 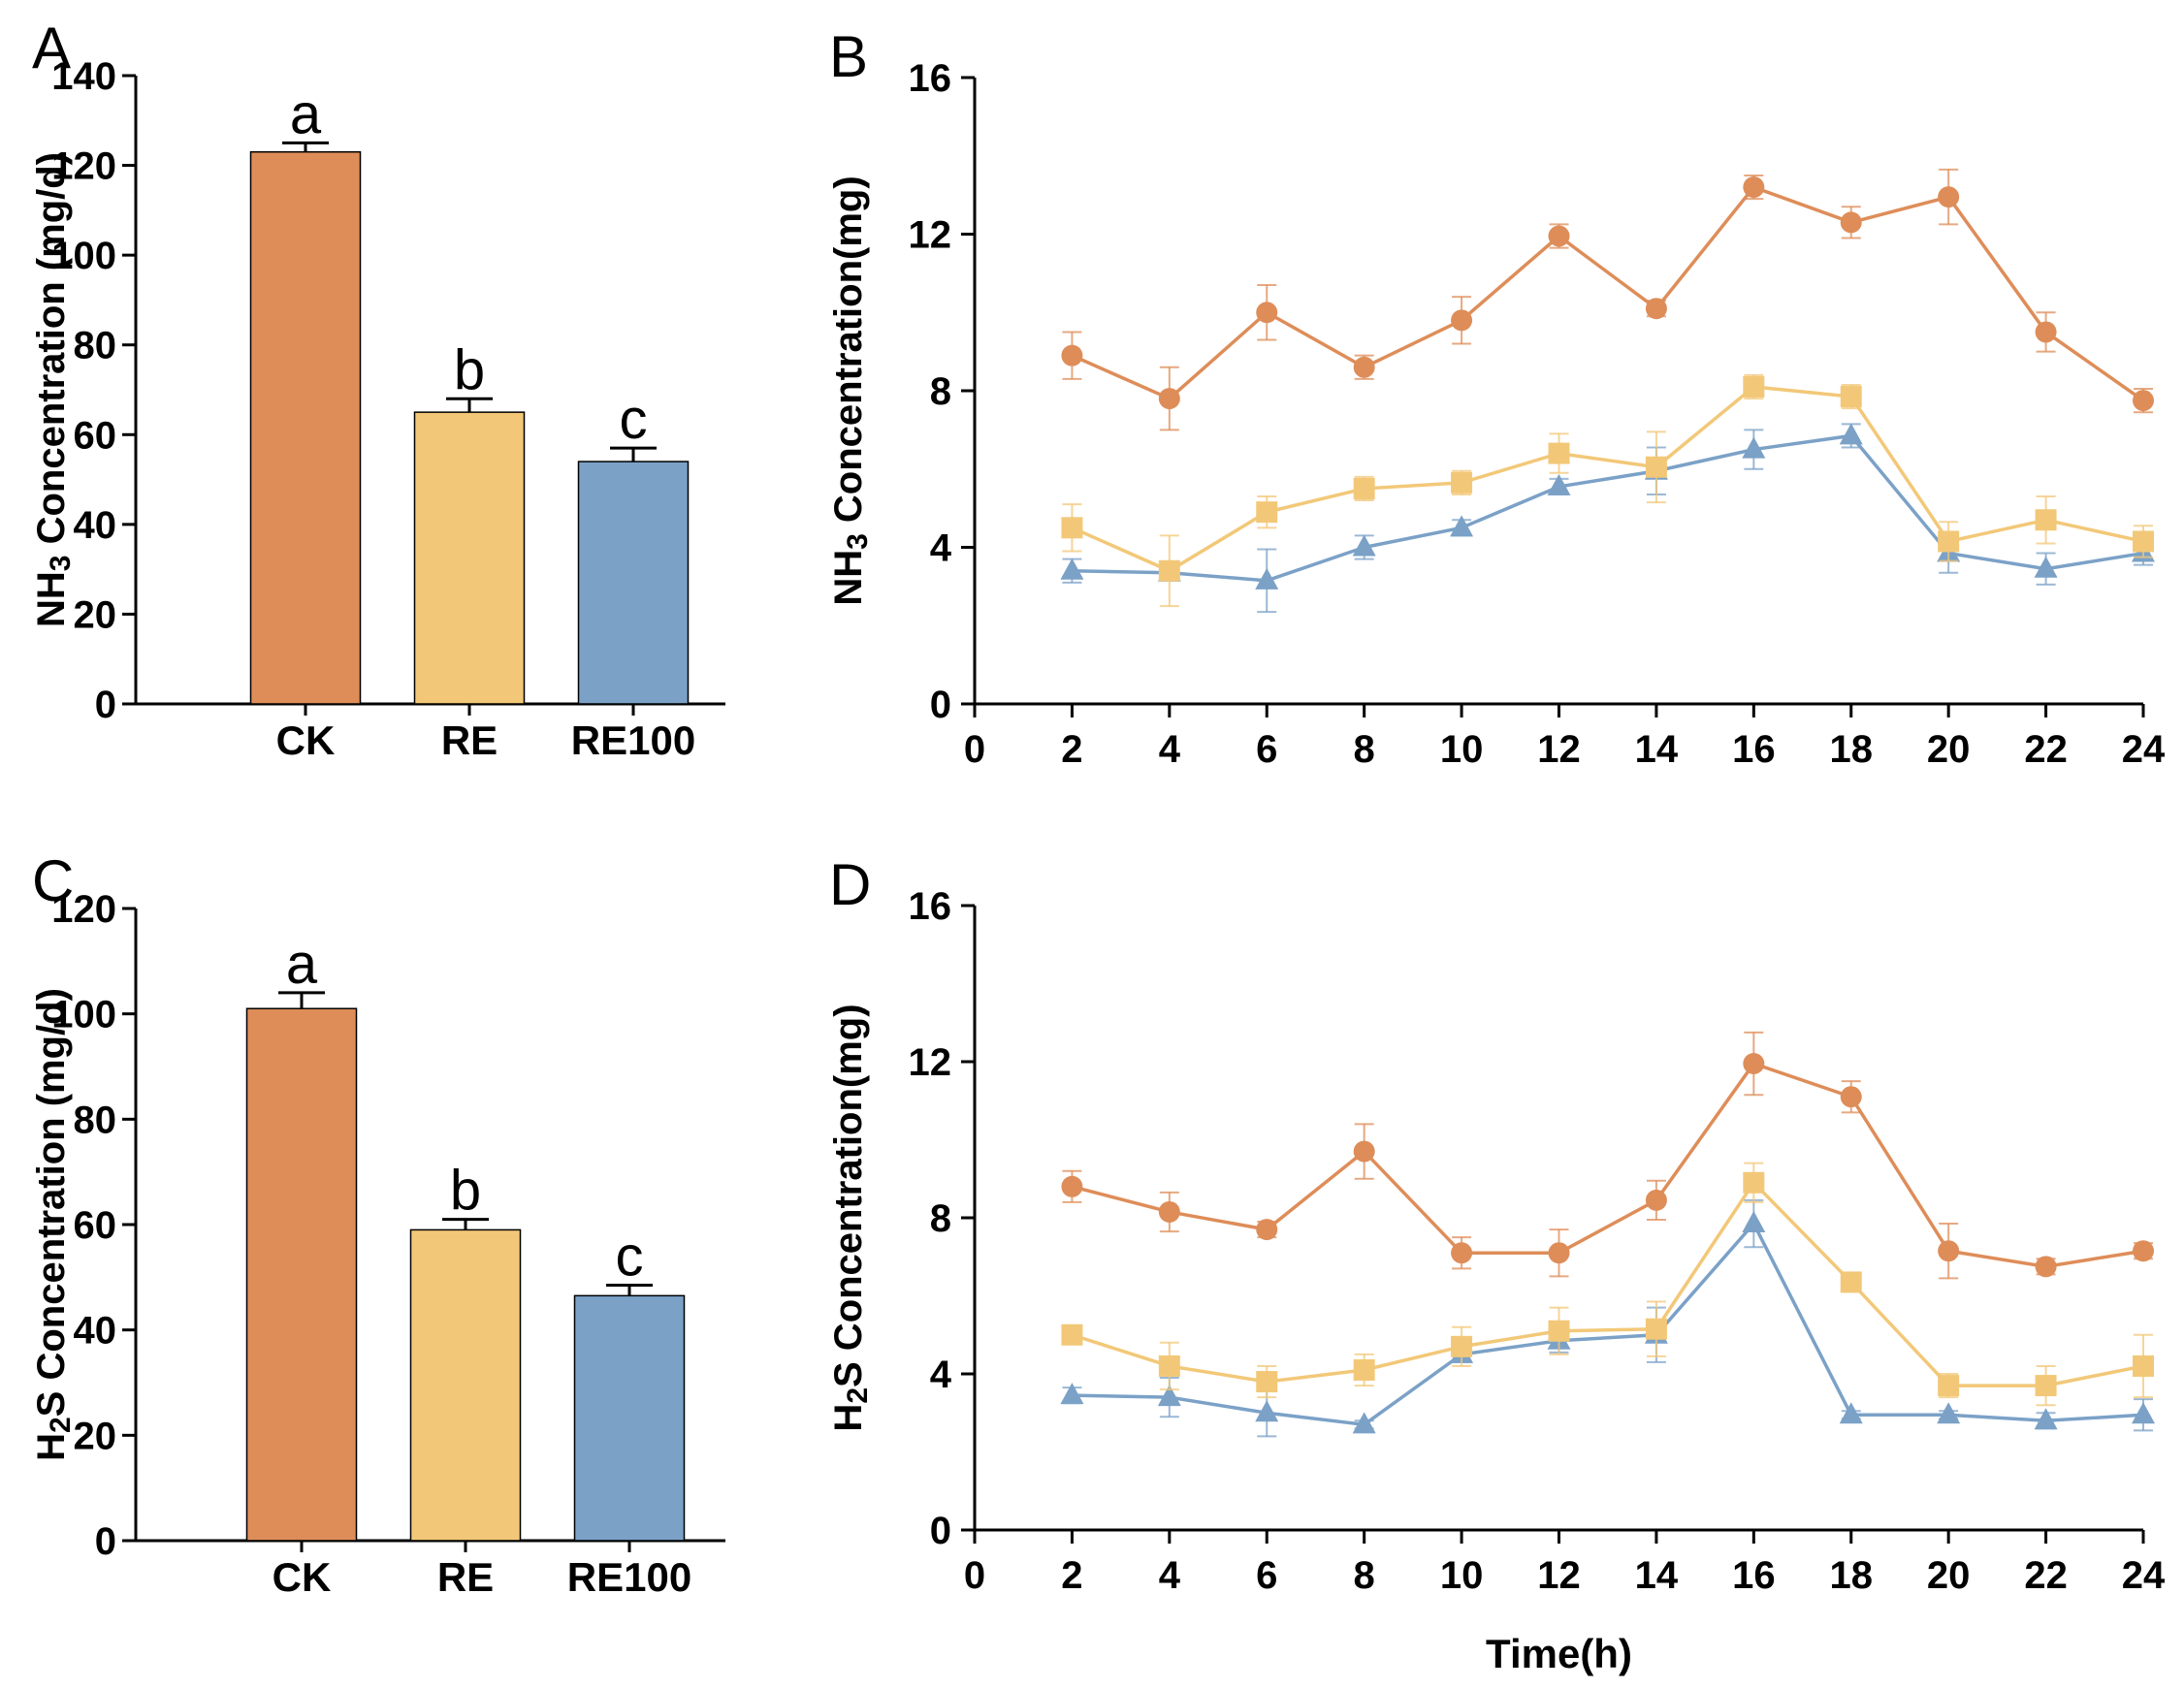 What do you see at coordinates (930, 78) in the screenshot?
I see `y-tick-label: 16` at bounding box center [930, 78].